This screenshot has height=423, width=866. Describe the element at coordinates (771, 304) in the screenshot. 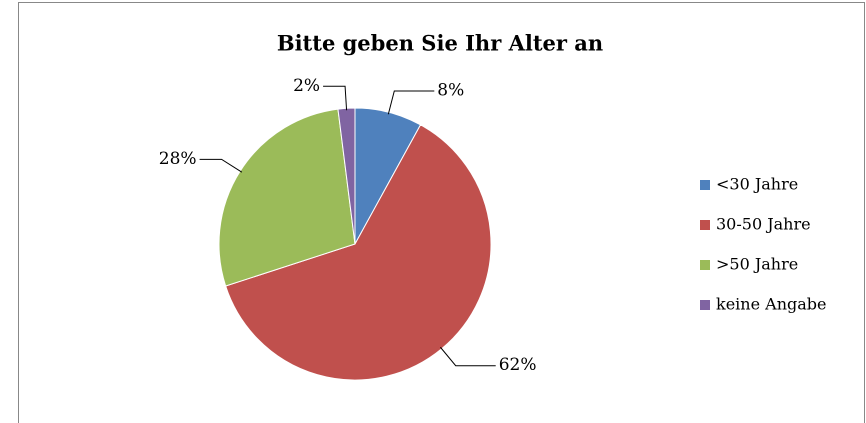

I see `legend-label: keine Angabe` at that location.